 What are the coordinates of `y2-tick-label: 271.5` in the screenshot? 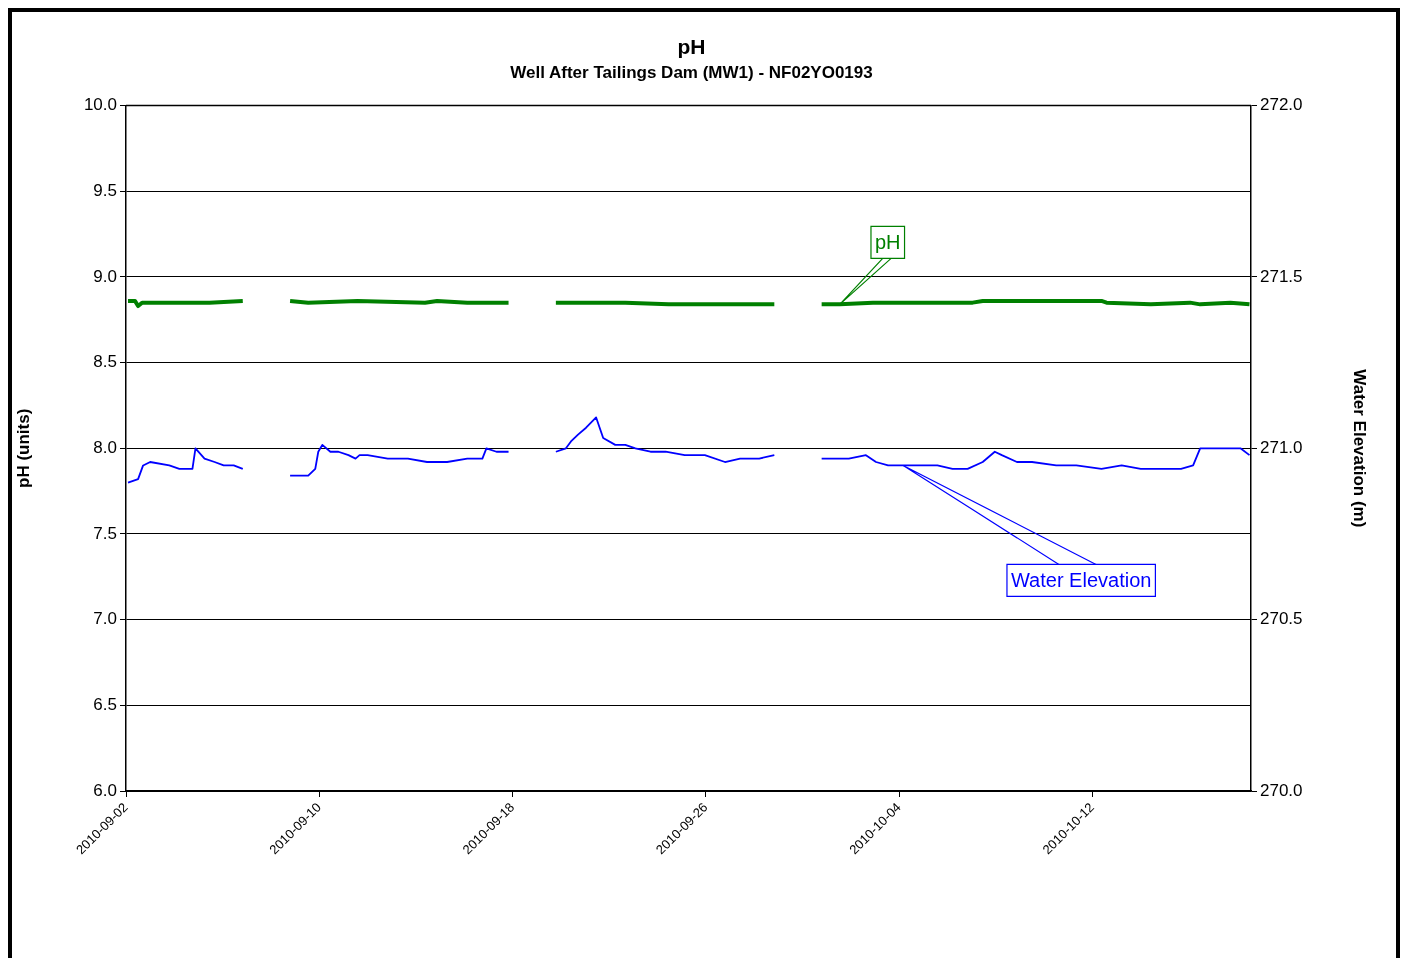 It's located at (1281, 276).